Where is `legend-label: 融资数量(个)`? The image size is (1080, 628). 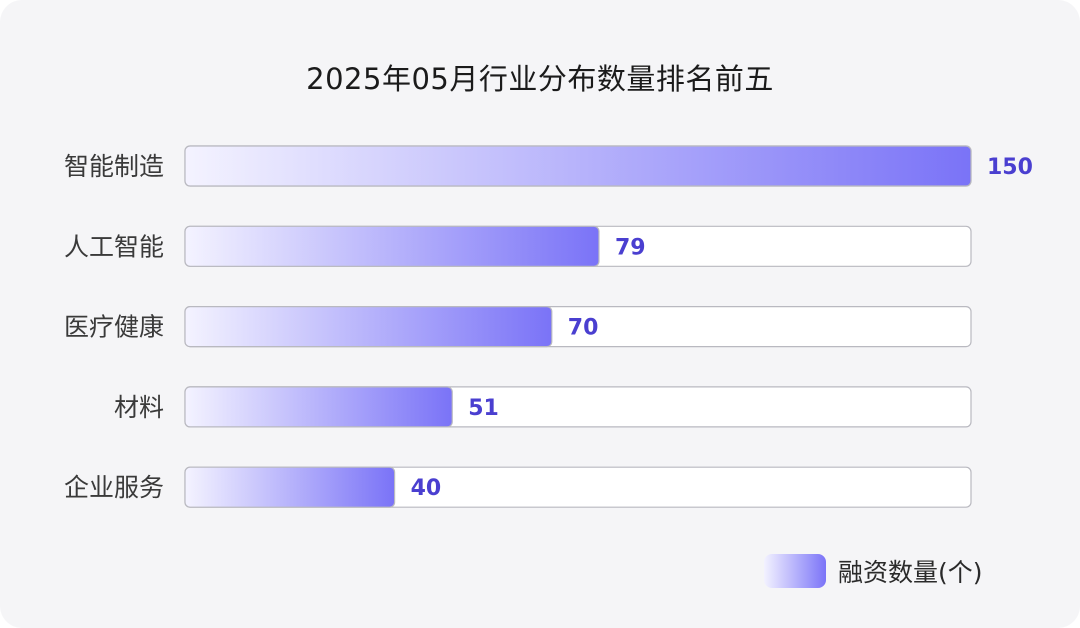
legend-label: 融资数量(个) is located at coordinates (910, 572).